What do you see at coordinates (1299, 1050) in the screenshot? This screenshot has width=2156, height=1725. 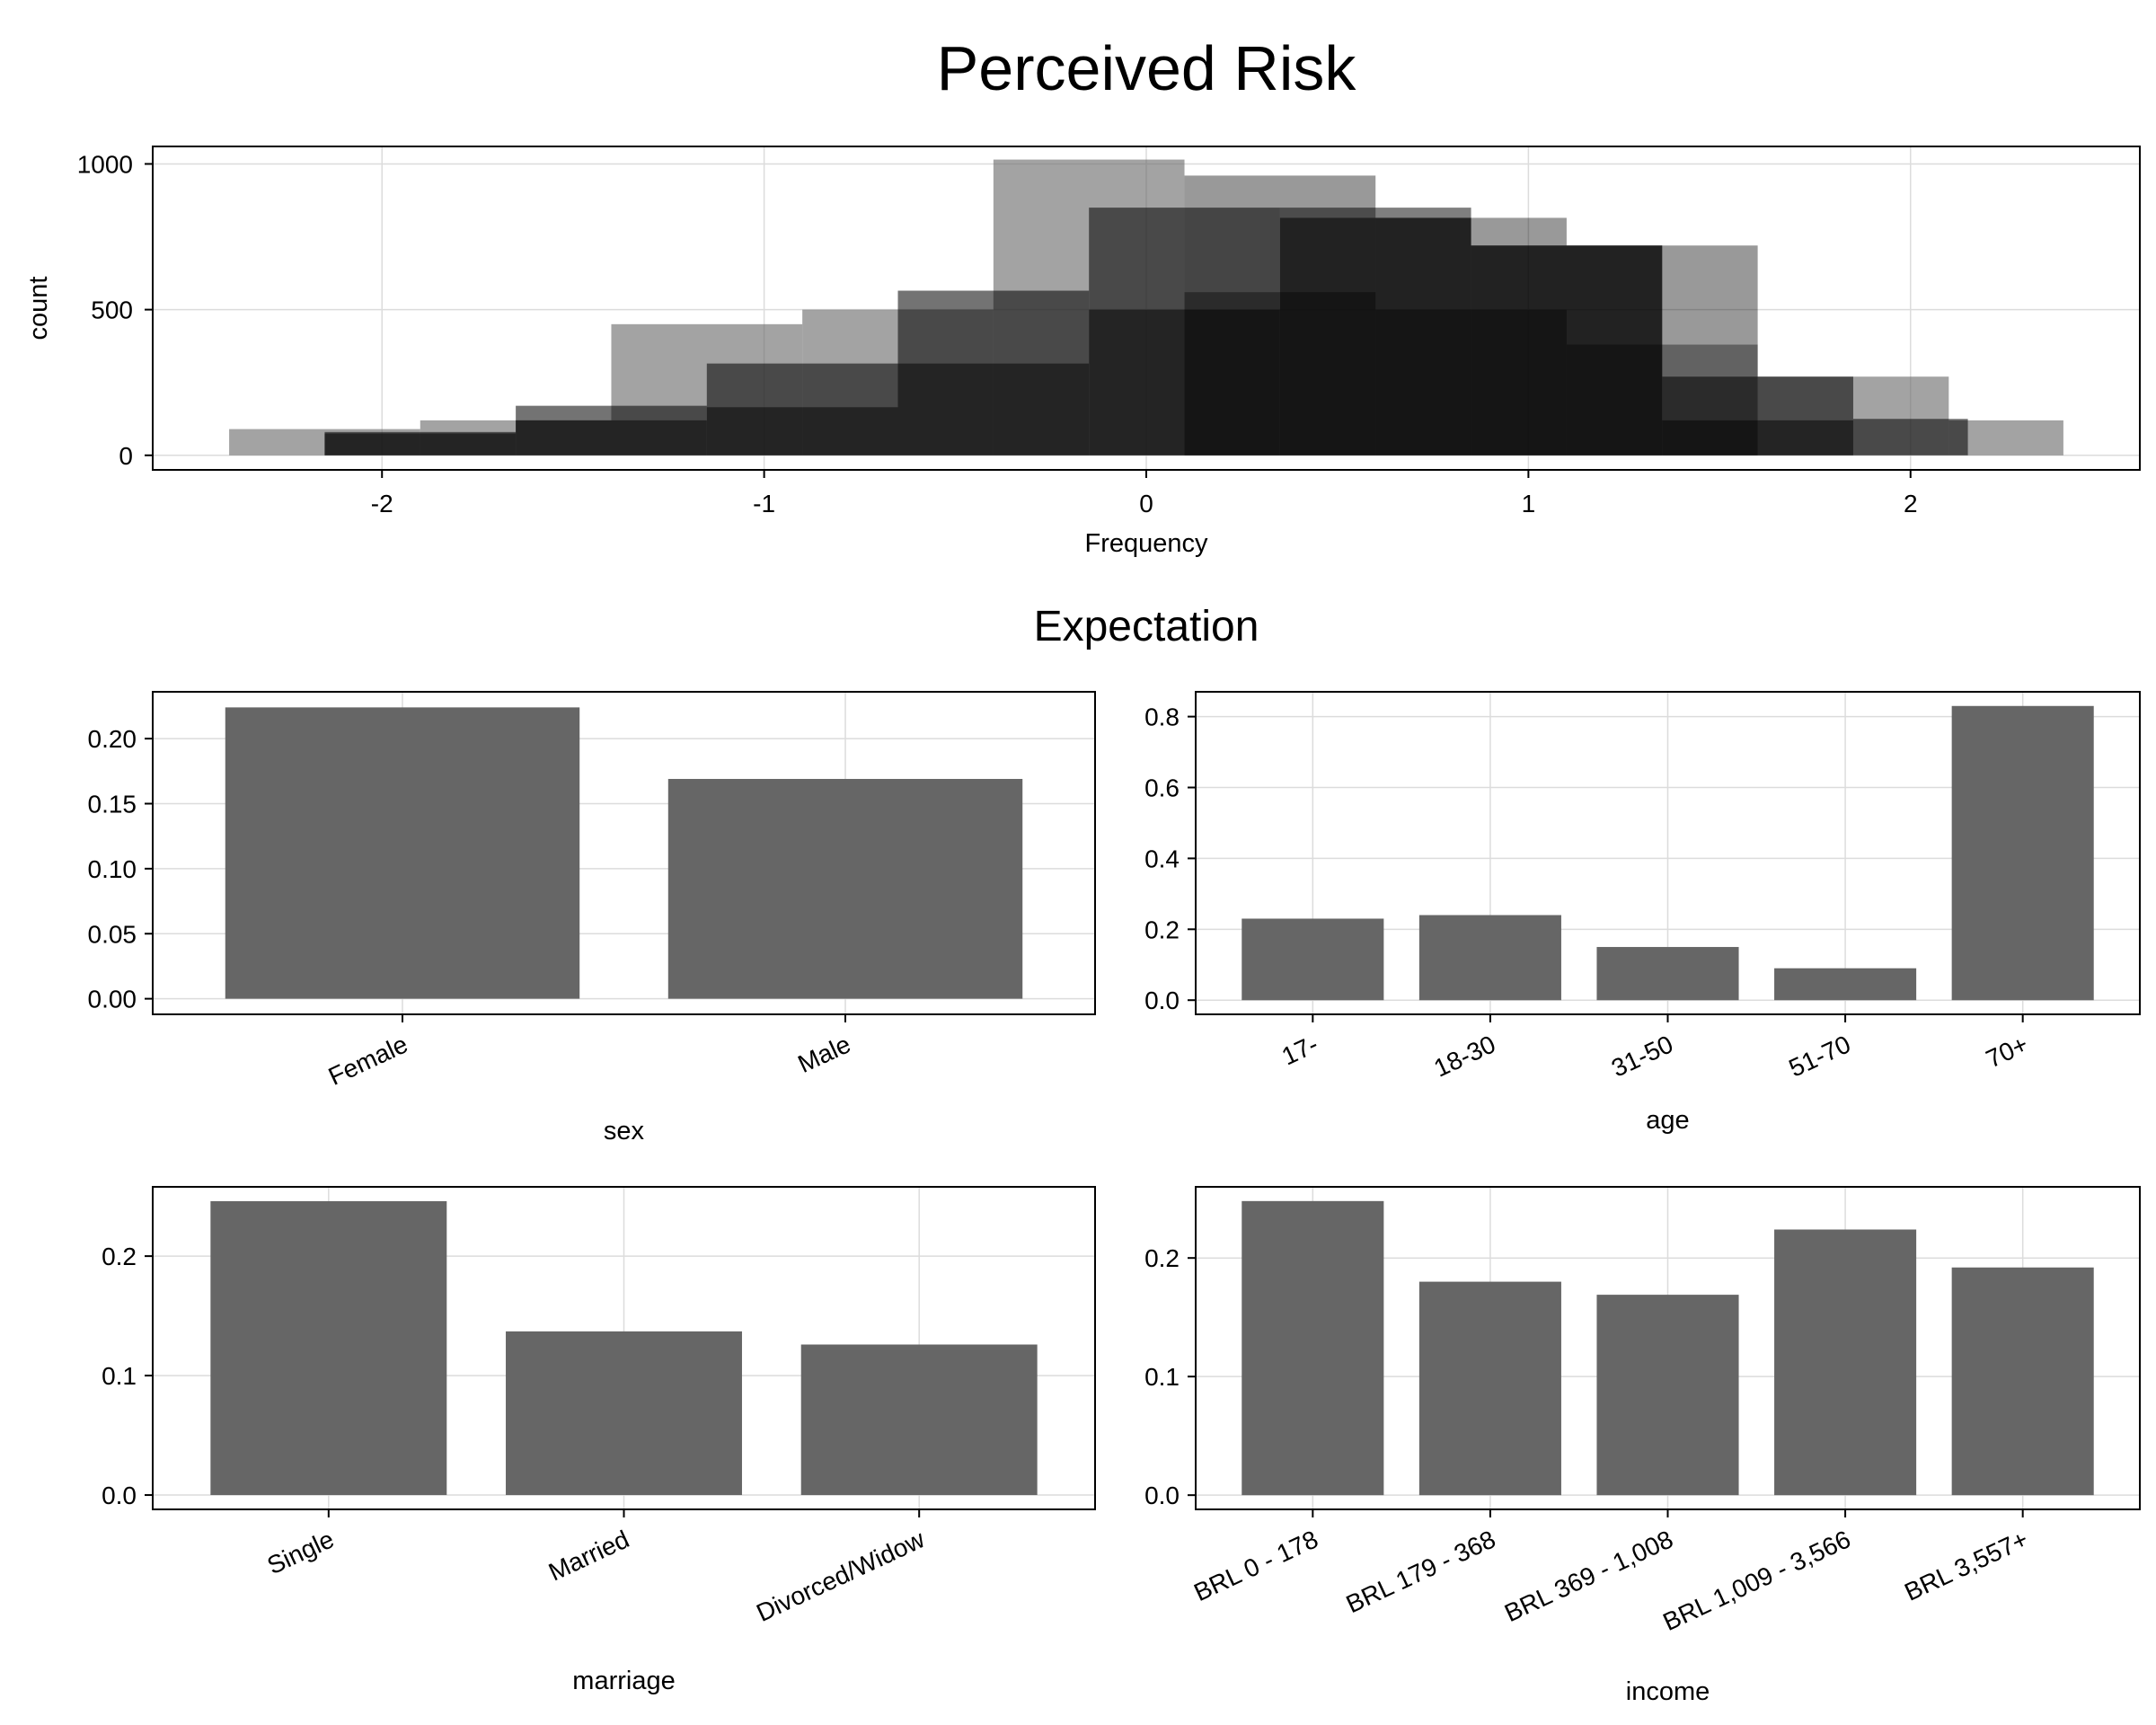 I see `x-tick-label: 17-` at bounding box center [1299, 1050].